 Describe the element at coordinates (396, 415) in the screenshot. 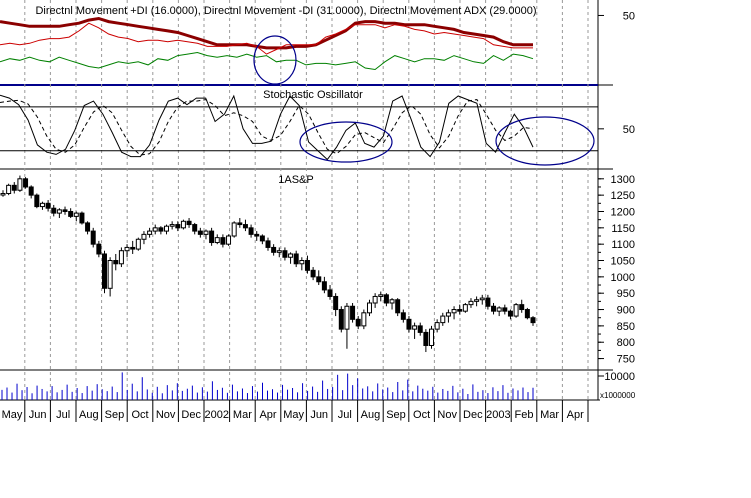

I see `x-tick-label: Sep` at that location.